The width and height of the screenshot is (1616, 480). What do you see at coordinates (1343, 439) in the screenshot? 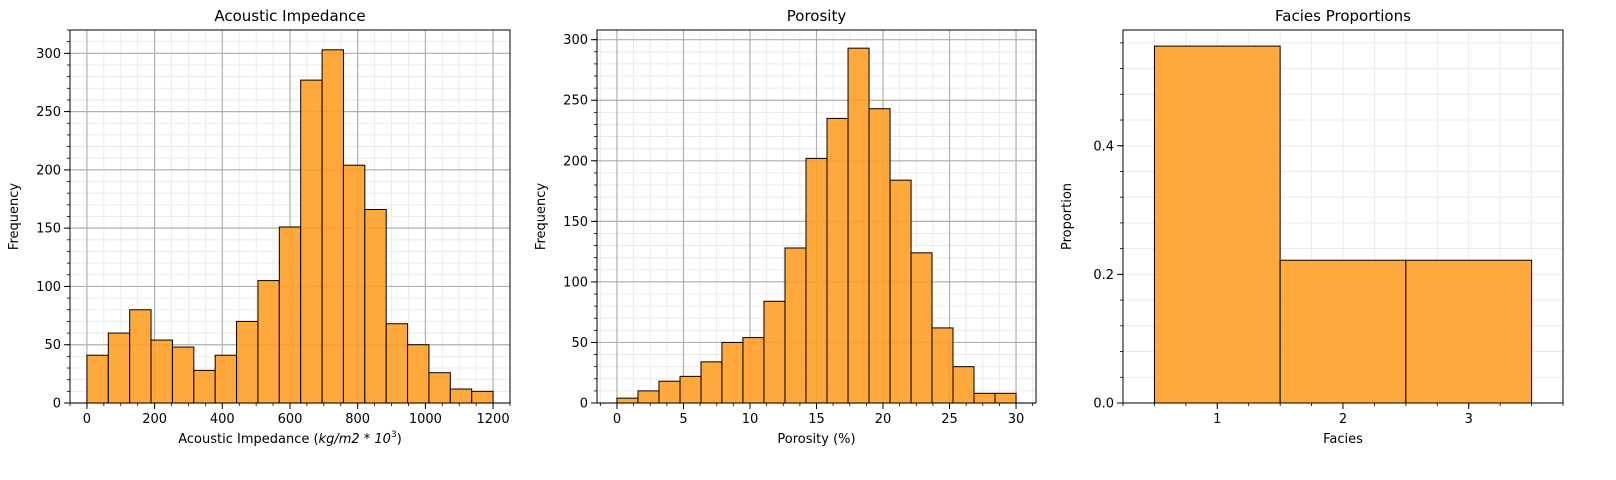
I see `x-axis-label: Facies` at bounding box center [1343, 439].